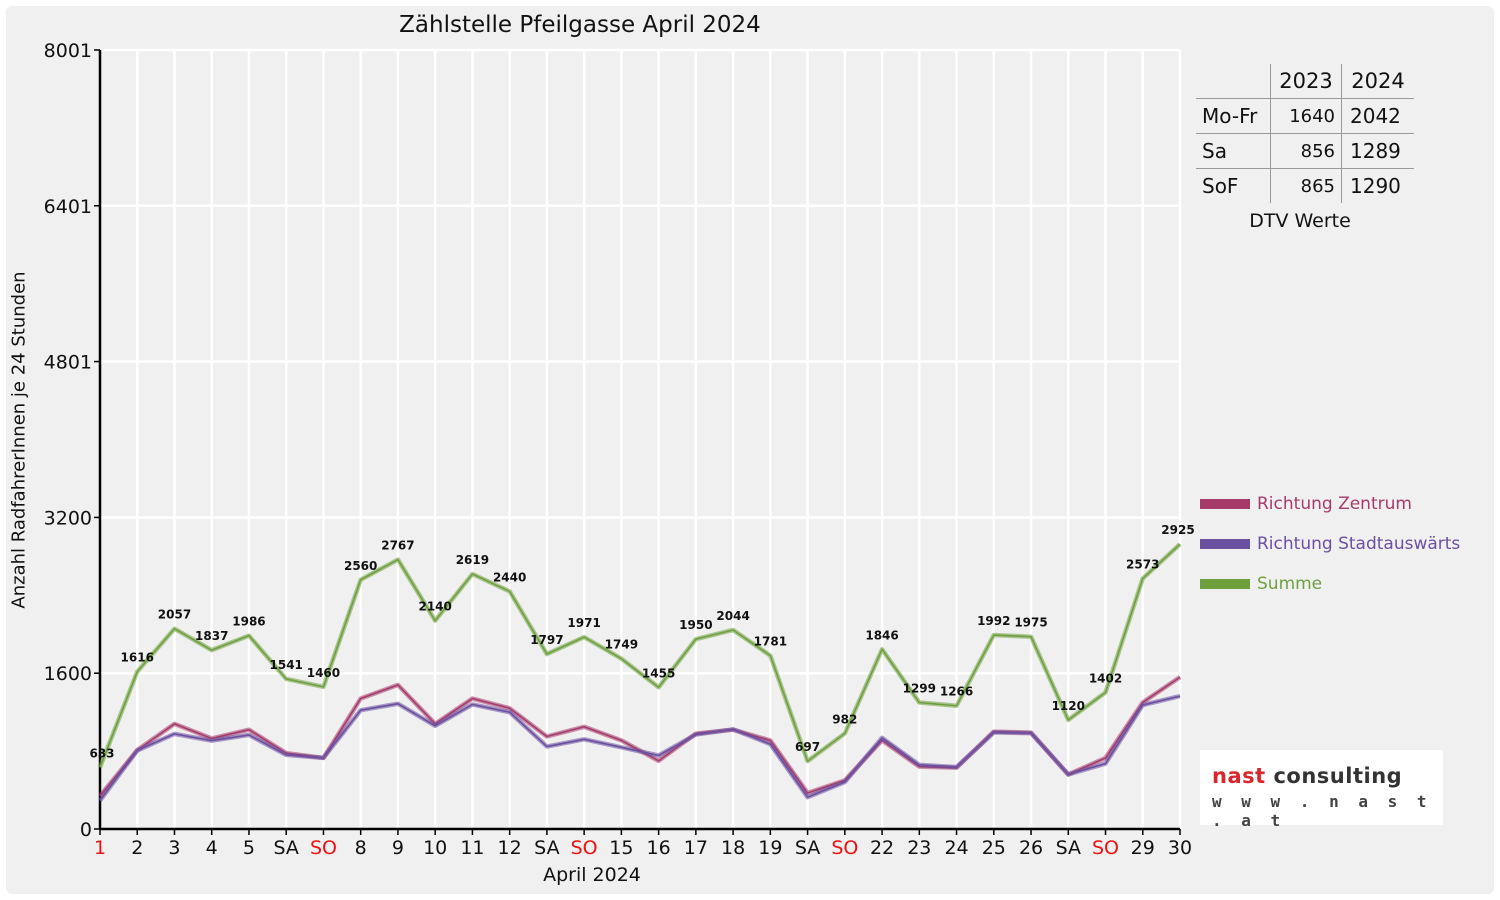  What do you see at coordinates (844, 719) in the screenshot?
I see `data-label: 982` at bounding box center [844, 719].